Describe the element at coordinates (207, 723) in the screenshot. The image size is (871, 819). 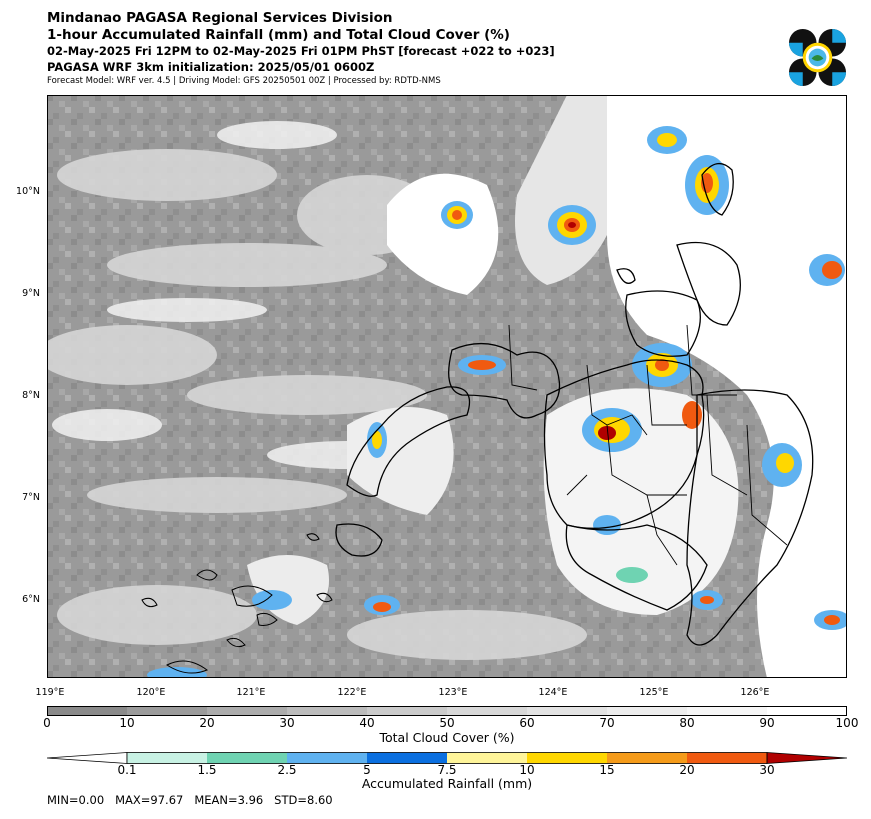
I see `cloud-tick-20: 20` at that location.